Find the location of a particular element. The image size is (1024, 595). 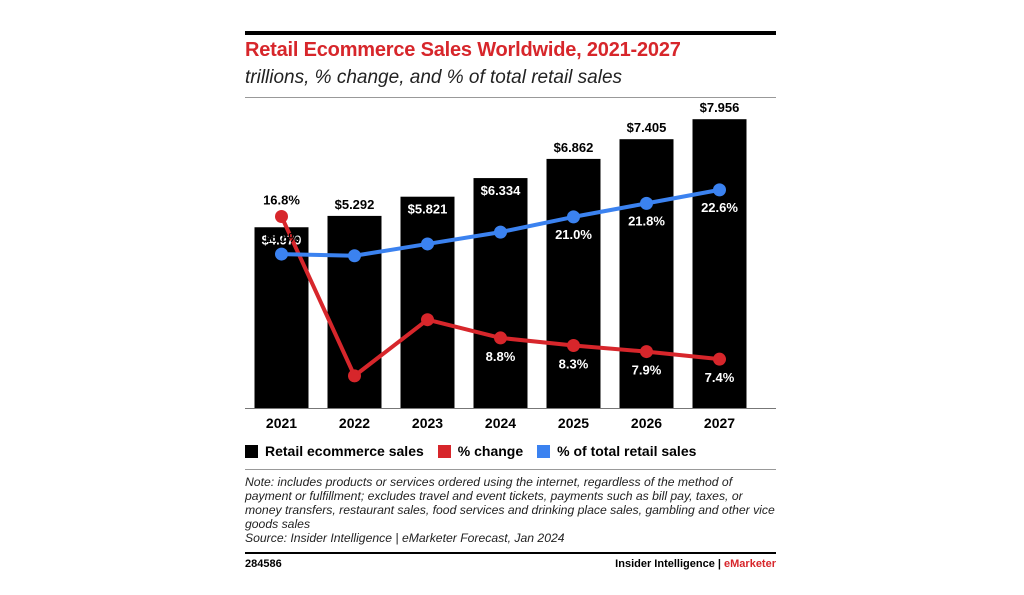

bar-value-label: $7.956 is located at coordinates (720, 107).